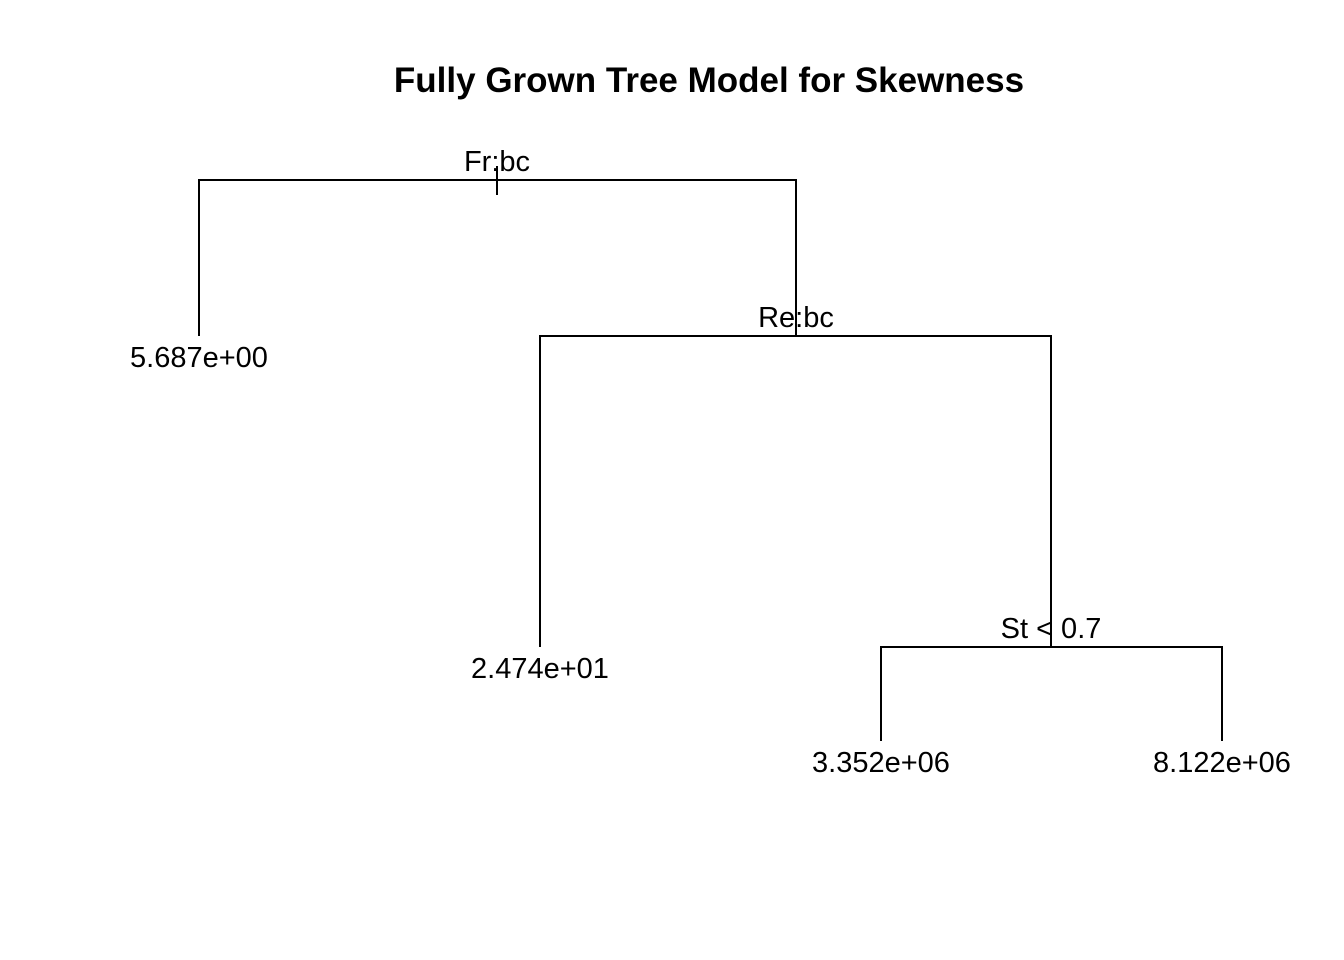 This screenshot has width=1344, height=960. Describe the element at coordinates (881, 763) in the screenshot. I see `leaf-low-value: 3.352e+06` at that location.